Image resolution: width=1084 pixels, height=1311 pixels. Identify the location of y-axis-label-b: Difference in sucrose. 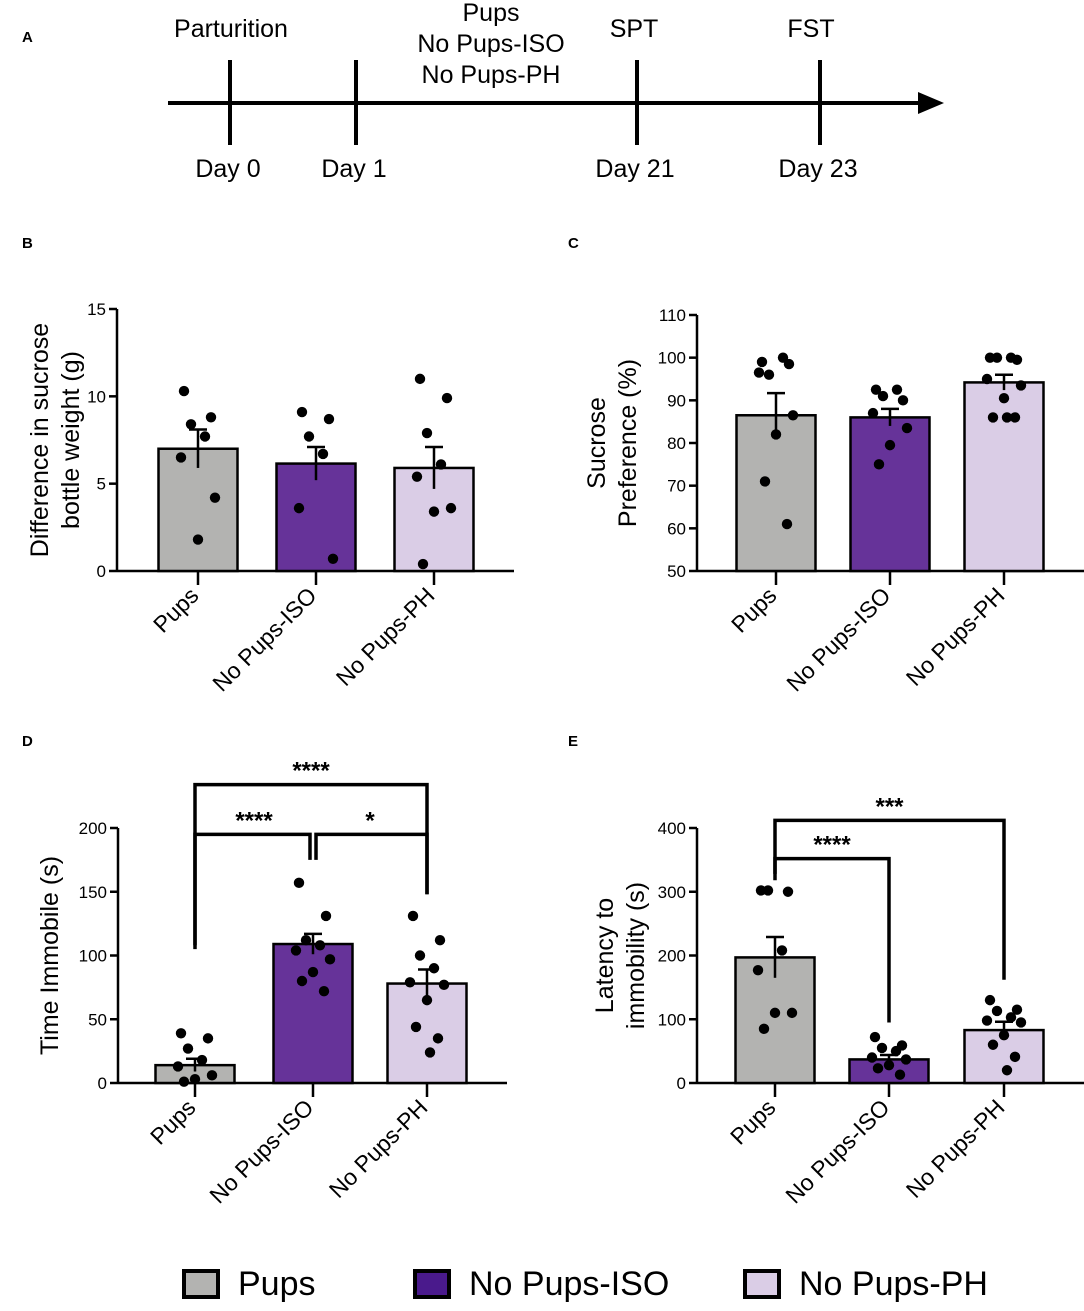
(40, 440).